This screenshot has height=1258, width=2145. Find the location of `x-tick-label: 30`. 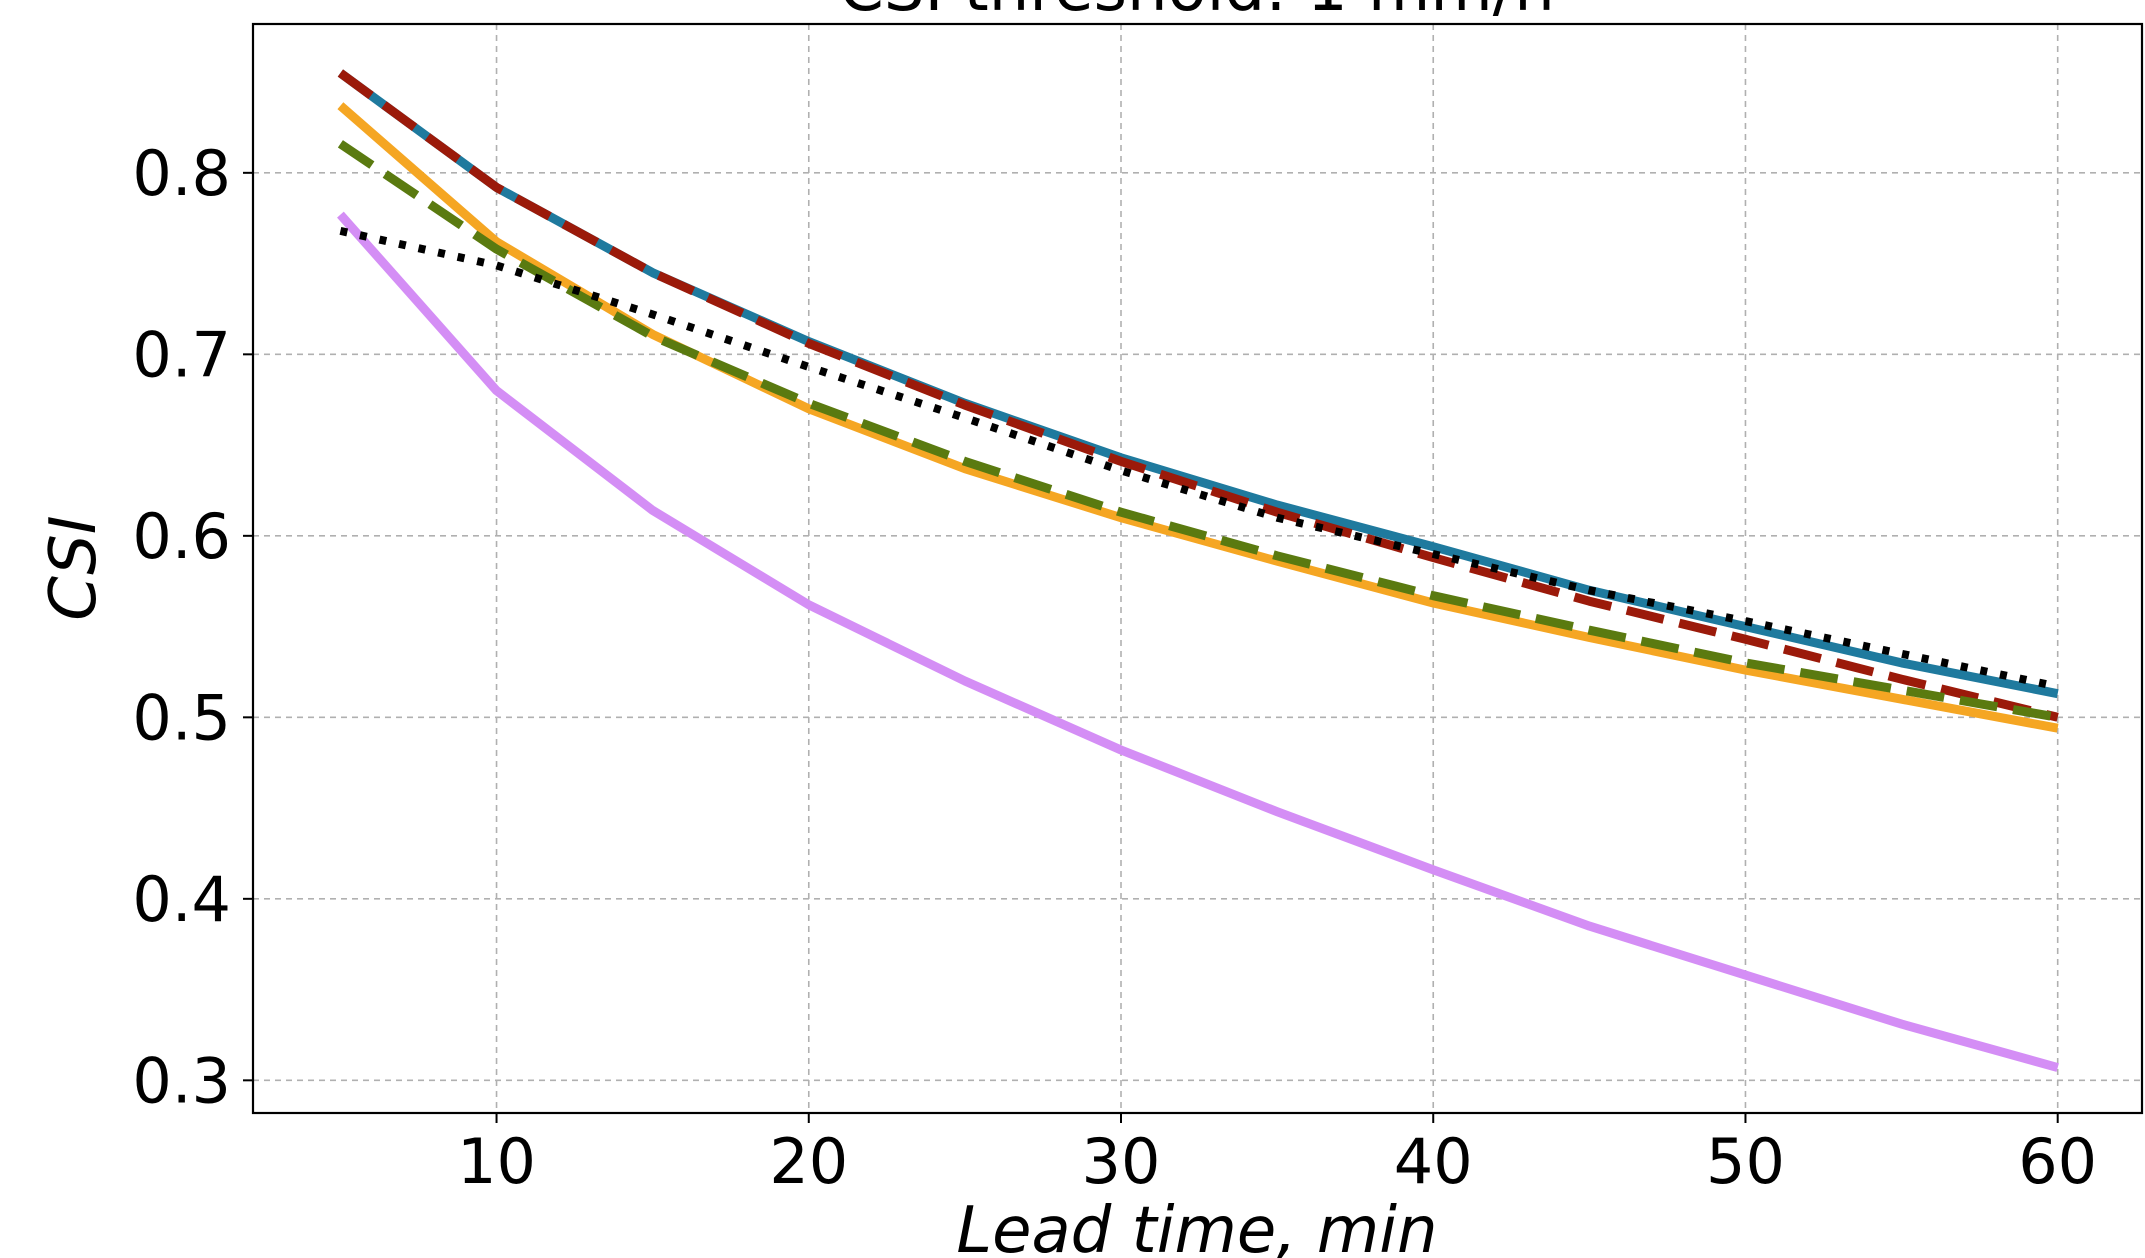

x-tick-label: 30 is located at coordinates (1121, 1161).